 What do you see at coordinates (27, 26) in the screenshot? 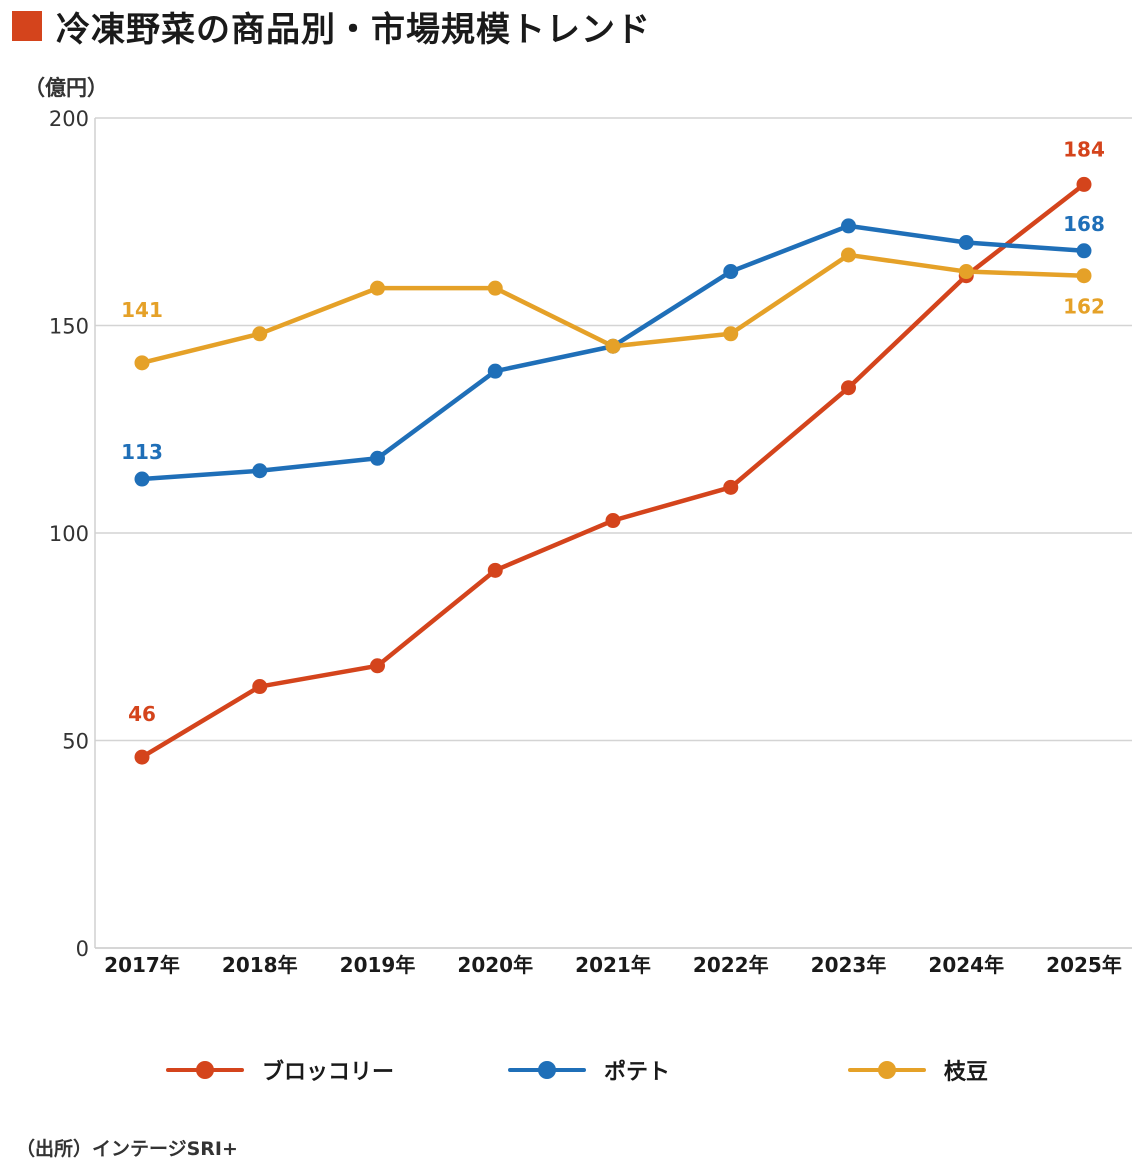
I see `title-square-icon` at bounding box center [27, 26].